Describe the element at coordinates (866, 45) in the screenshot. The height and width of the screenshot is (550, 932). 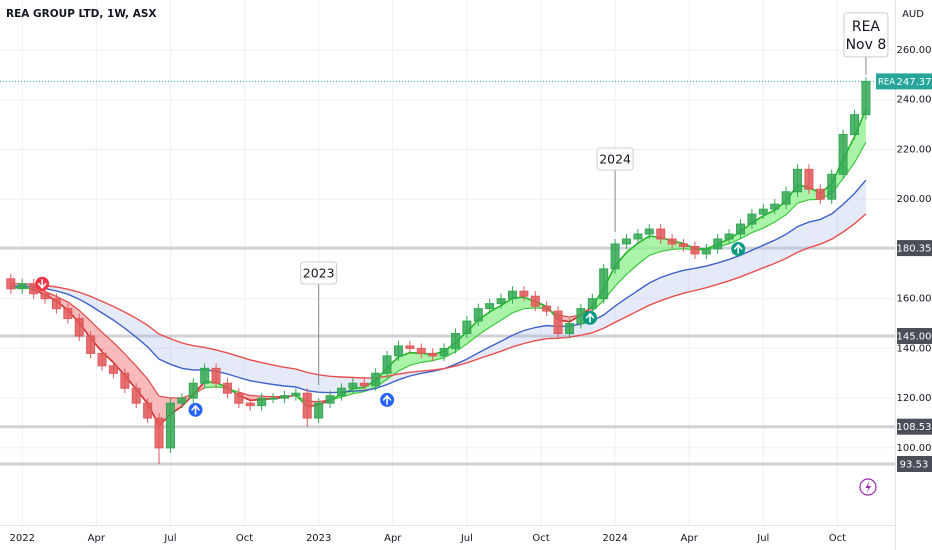
I see `callout-text: Nov 8` at that location.